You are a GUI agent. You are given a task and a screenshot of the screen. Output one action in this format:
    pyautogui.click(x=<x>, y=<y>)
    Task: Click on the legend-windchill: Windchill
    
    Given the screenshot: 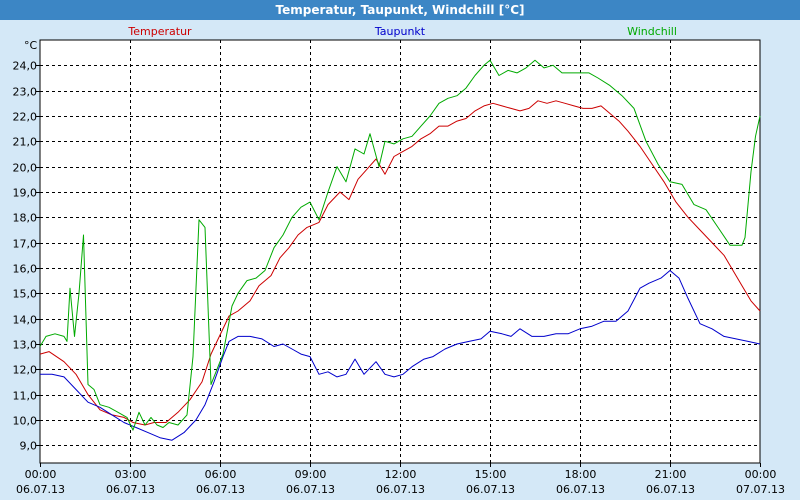 What is the action you would take?
    pyautogui.click(x=652, y=31)
    